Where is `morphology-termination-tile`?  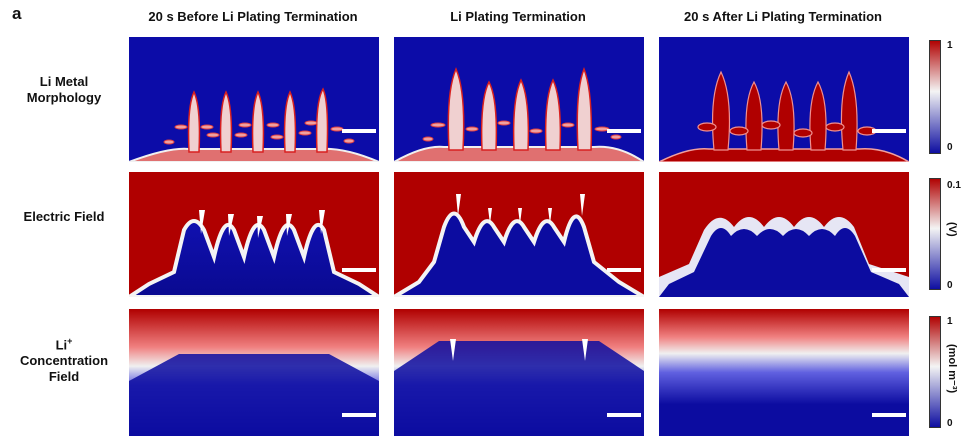
morphology-termination-tile is located at coordinates (519, 99).